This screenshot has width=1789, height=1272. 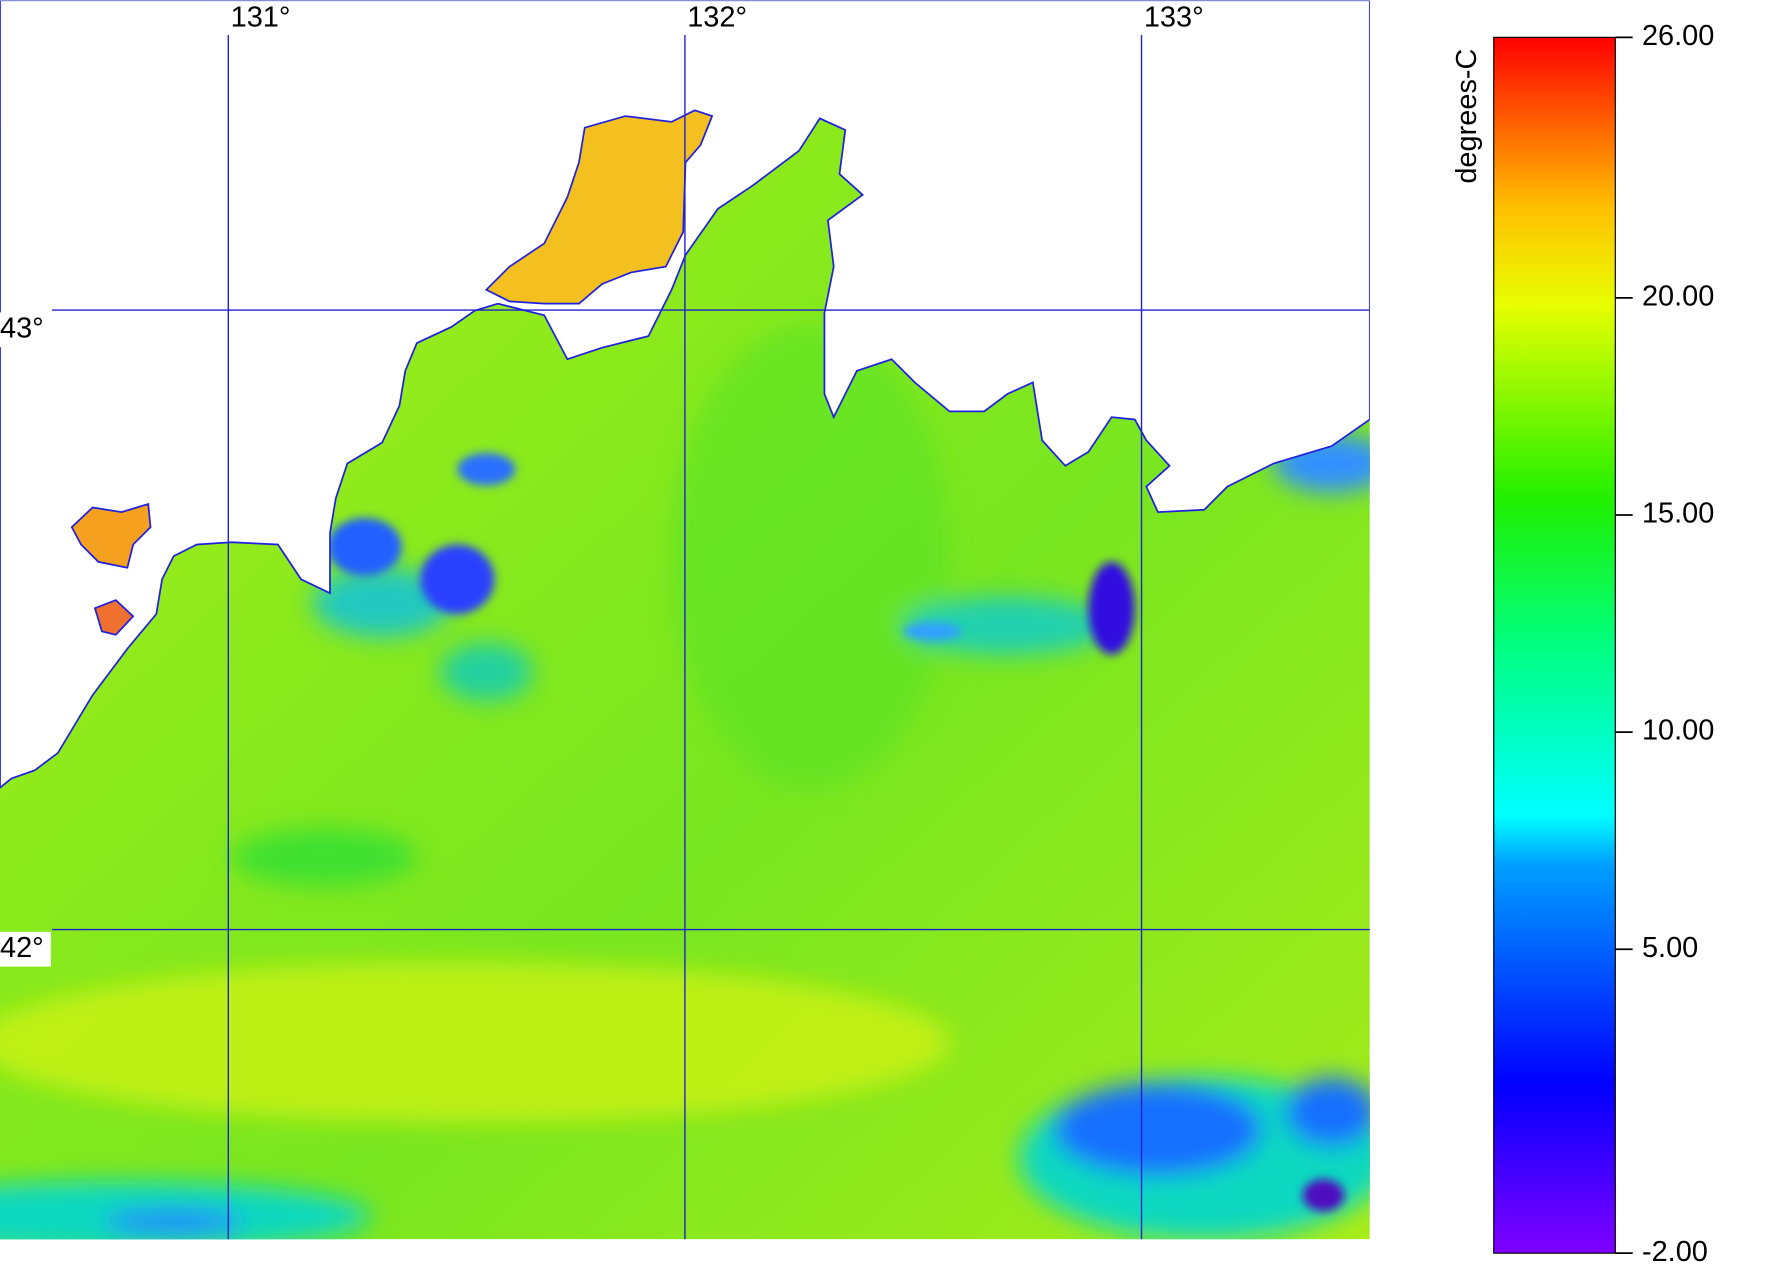 What do you see at coordinates (599, 207) in the screenshot?
I see `bay` at bounding box center [599, 207].